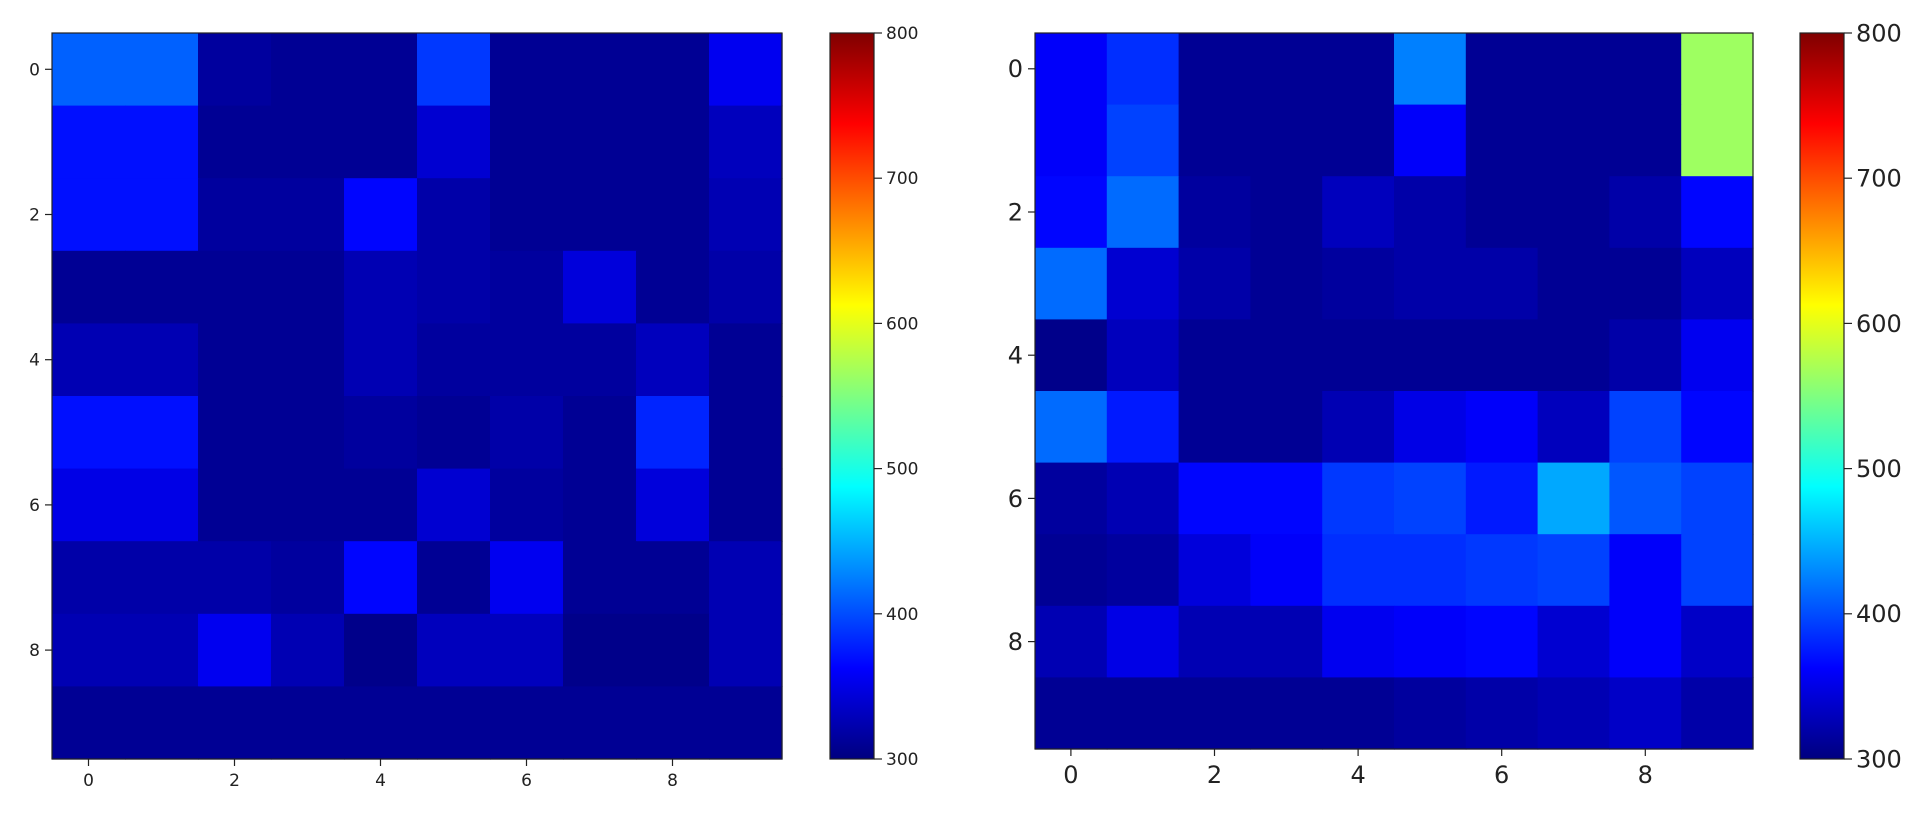 This screenshot has height=815, width=1921. What do you see at coordinates (1879, 469) in the screenshot?
I see `colorbar-tick-label: 500` at bounding box center [1879, 469].